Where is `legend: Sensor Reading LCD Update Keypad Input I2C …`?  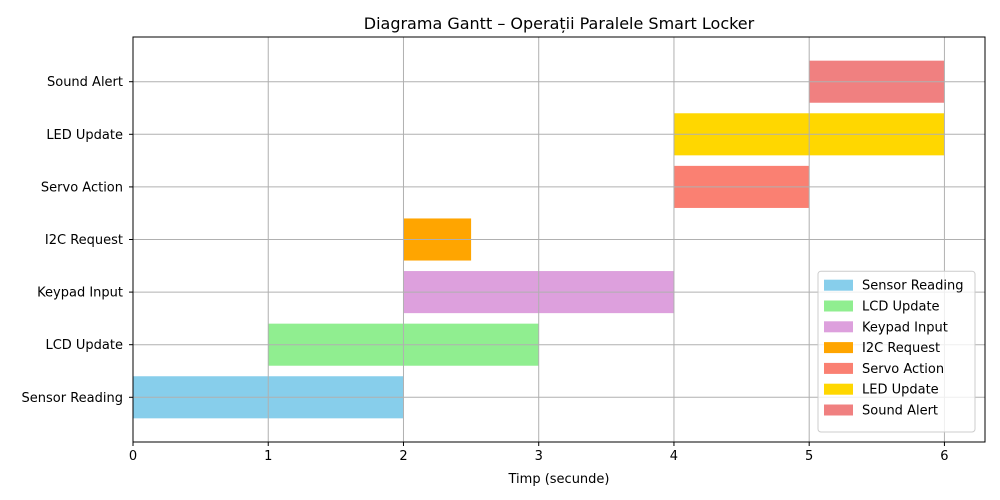
legend: Sensor Reading LCD Update Keypad Input I2C … is located at coordinates (896, 351).